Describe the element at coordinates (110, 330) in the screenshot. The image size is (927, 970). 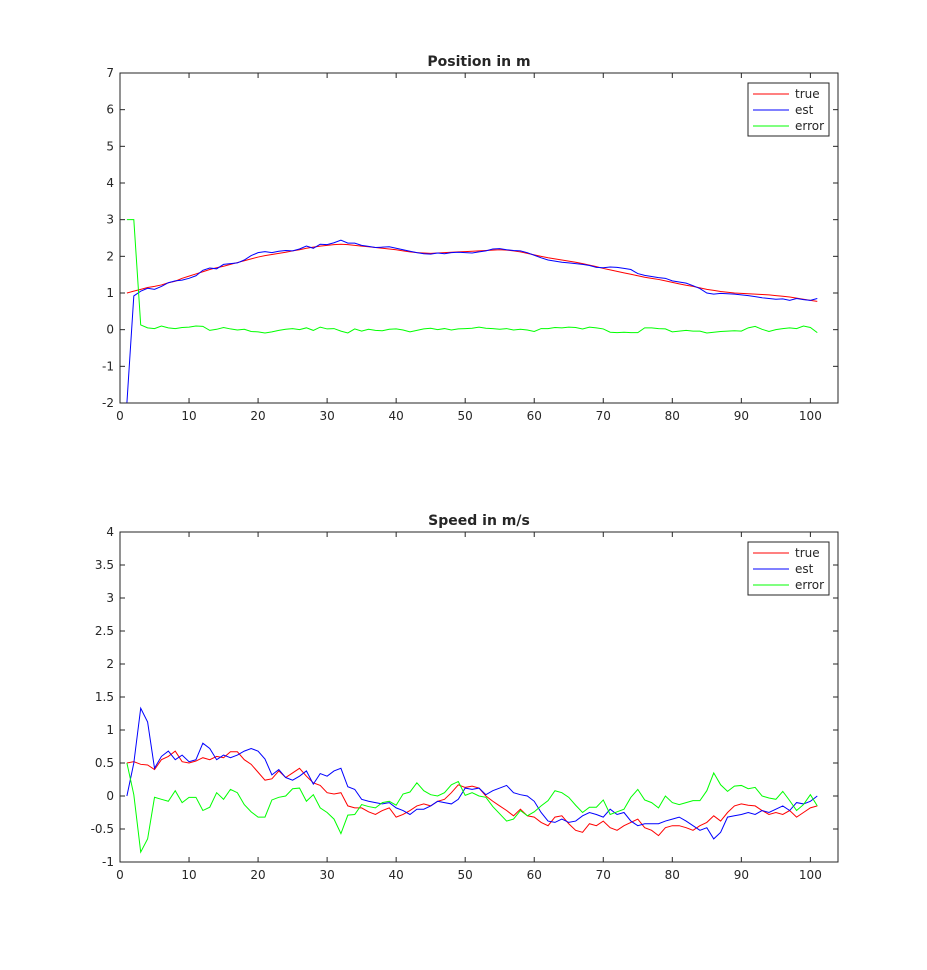
I see `position-y-tick-label: 0` at that location.